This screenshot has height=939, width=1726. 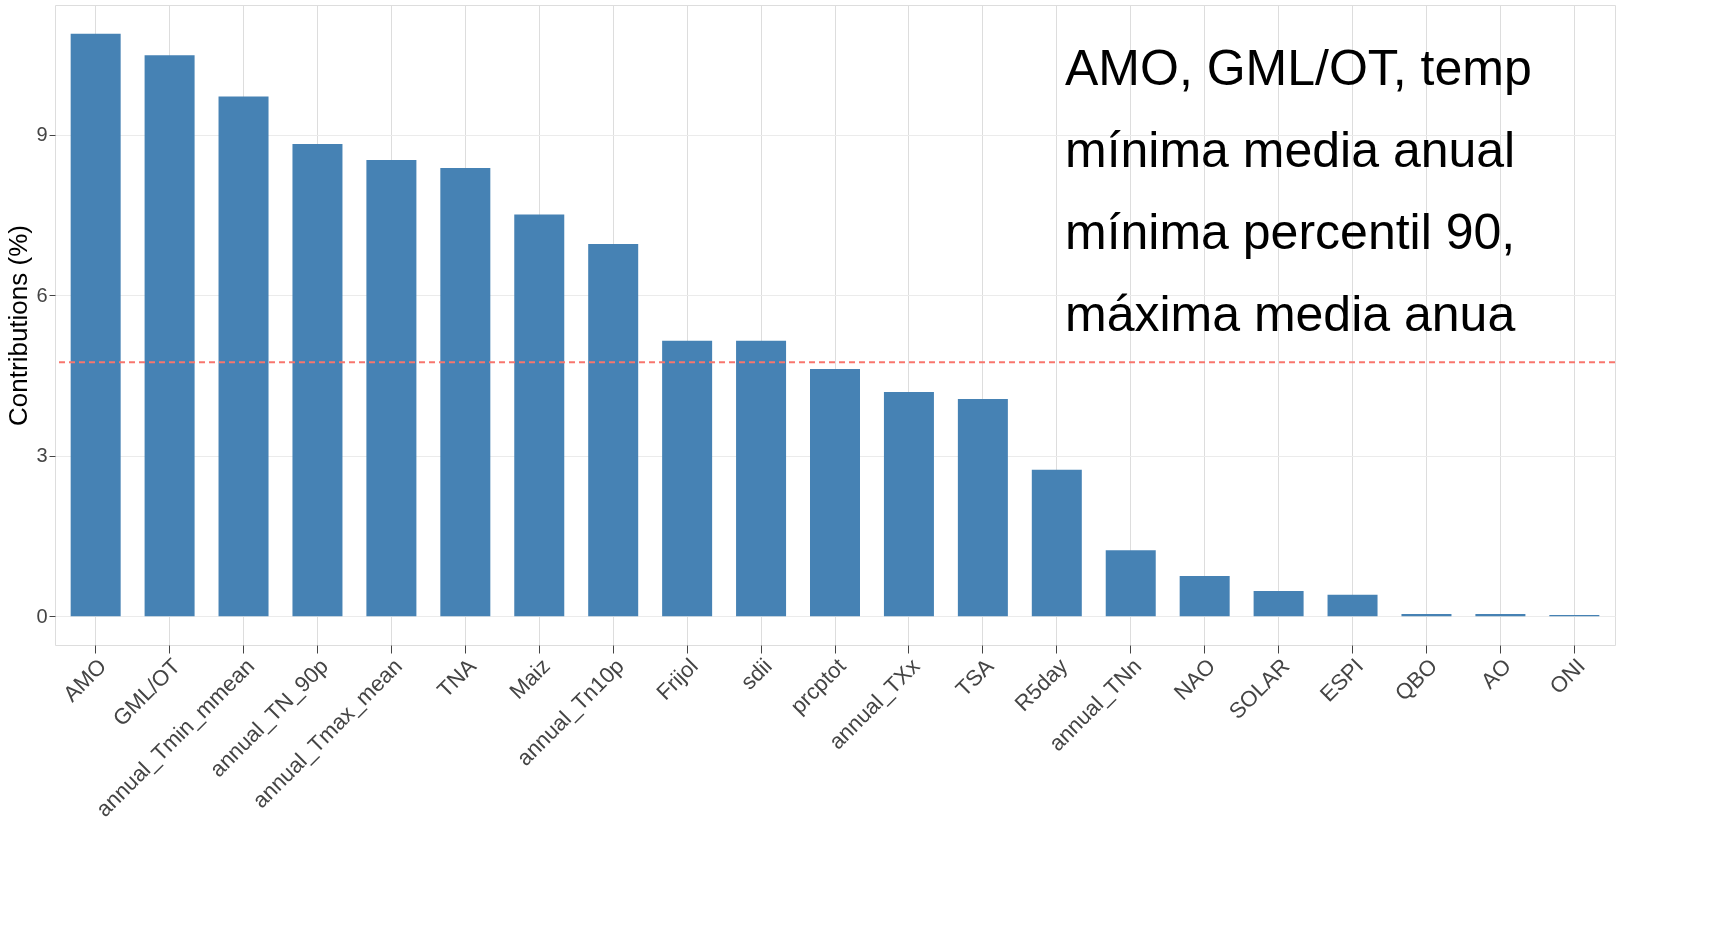 What do you see at coordinates (42, 134) in the screenshot?
I see `y-tick-label: 9` at bounding box center [42, 134].